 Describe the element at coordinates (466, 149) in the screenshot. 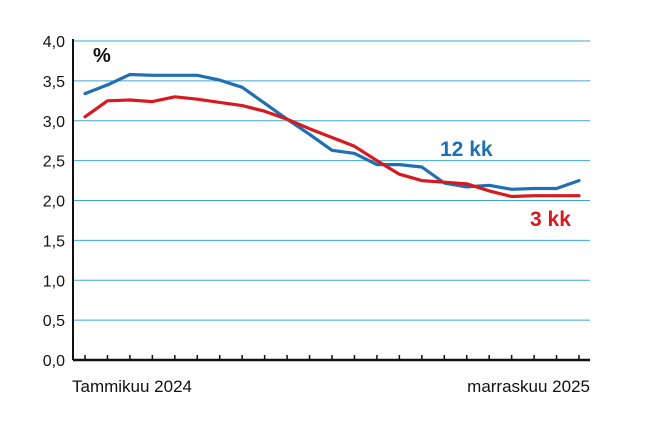

I see `series-label-12kk: 12 kk` at that location.